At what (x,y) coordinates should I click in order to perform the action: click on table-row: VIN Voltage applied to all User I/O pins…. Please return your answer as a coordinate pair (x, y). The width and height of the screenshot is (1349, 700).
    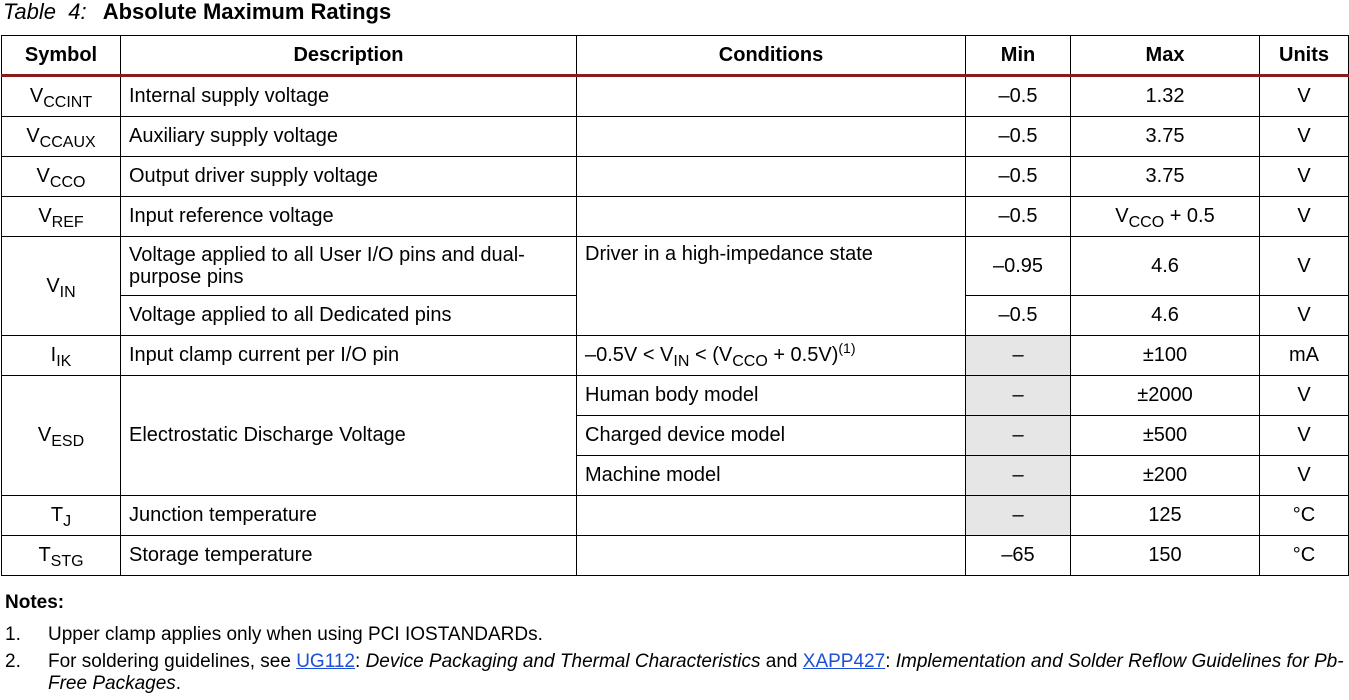
    Looking at the image, I should click on (675, 286).